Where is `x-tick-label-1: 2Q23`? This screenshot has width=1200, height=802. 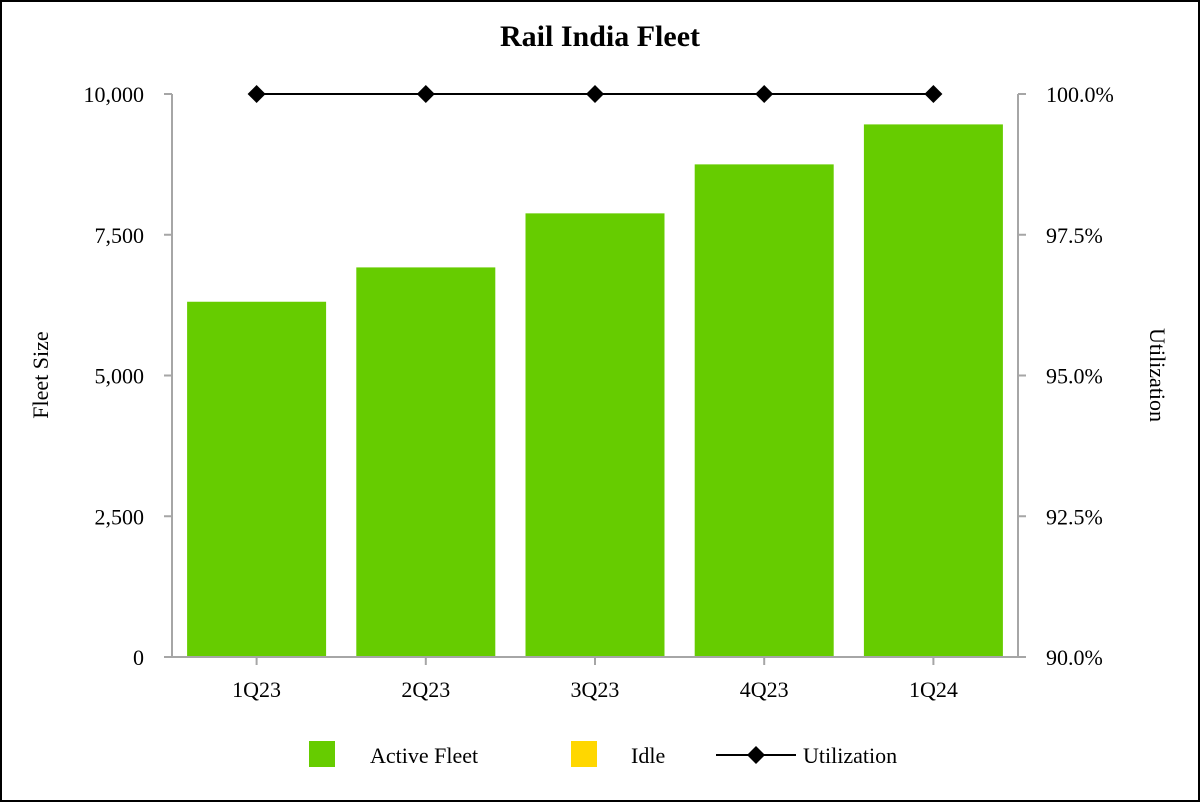 x-tick-label-1: 2Q23 is located at coordinates (425, 689).